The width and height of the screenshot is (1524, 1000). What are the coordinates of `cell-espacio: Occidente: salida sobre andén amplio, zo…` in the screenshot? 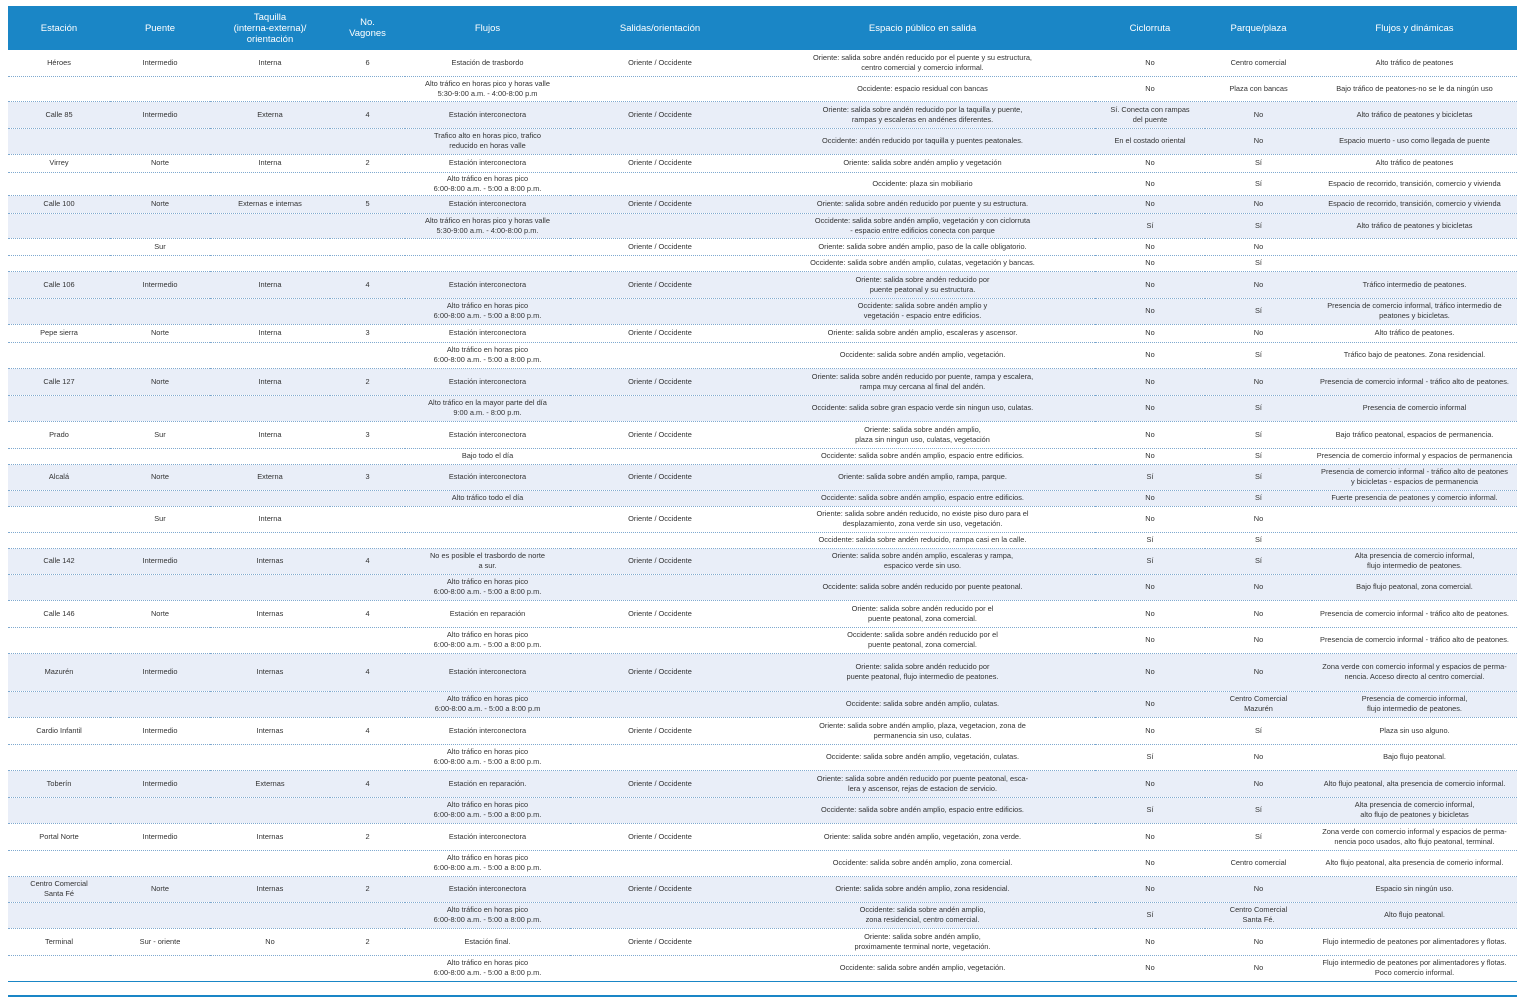 It's located at (922, 915).